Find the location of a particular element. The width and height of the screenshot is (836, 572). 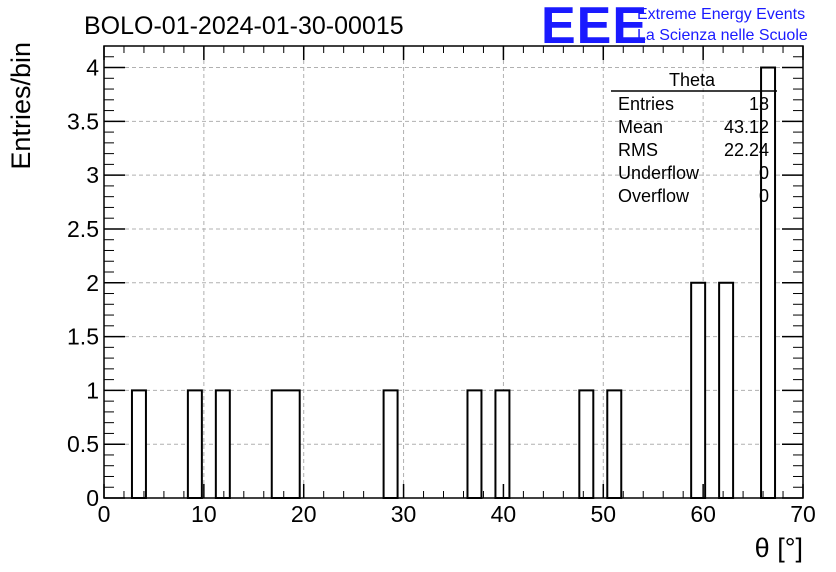

eee-logo-letters: EEE is located at coordinates (594, 27).